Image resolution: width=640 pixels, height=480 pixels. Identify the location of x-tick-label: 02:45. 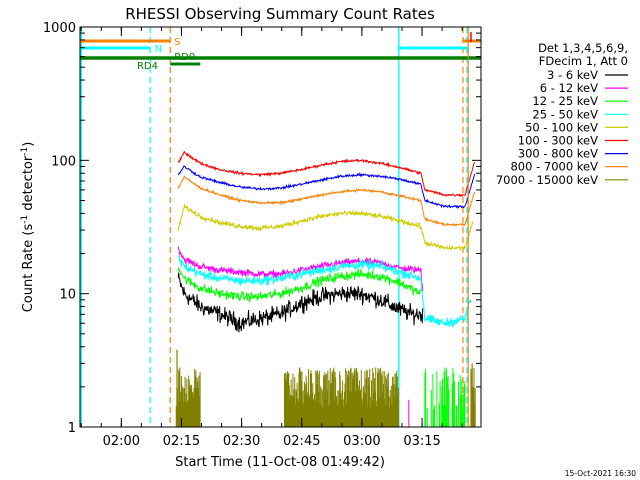
(301, 441).